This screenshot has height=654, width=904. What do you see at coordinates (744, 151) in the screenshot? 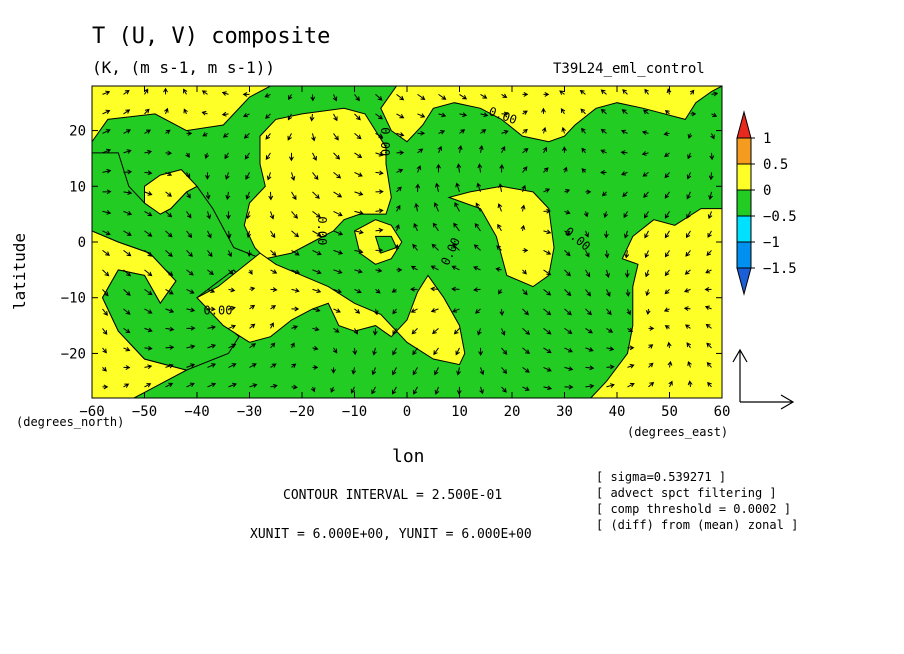
I see `colorbar-segment` at bounding box center [744, 151].